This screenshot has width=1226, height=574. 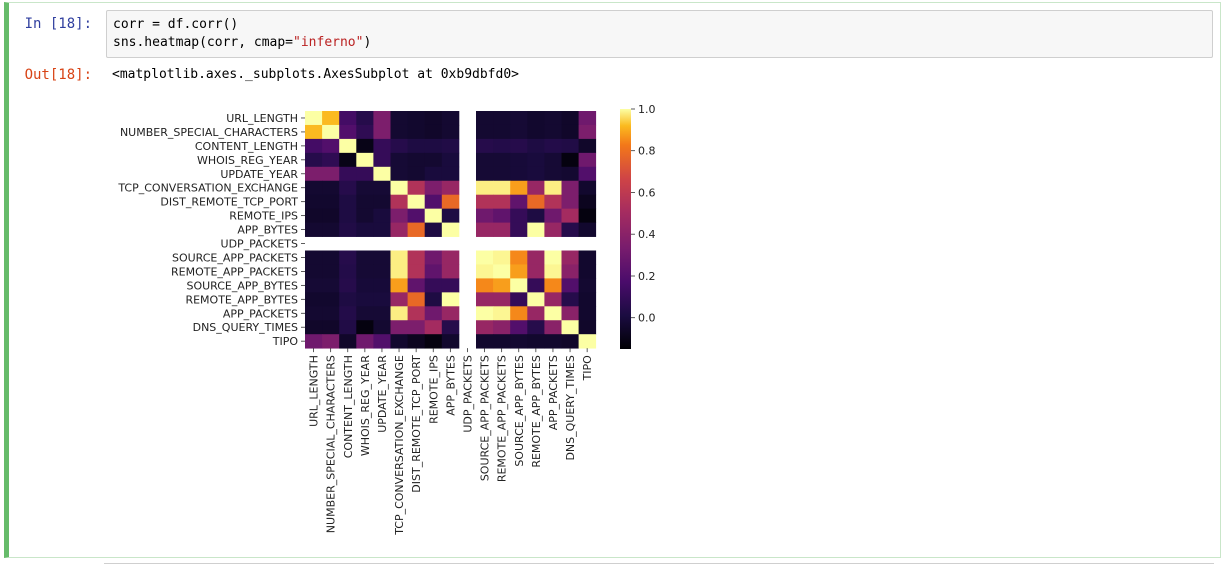 What do you see at coordinates (235, 258) in the screenshot?
I see `y-tick-label: SOURCE_APP_PACKETS` at bounding box center [235, 258].